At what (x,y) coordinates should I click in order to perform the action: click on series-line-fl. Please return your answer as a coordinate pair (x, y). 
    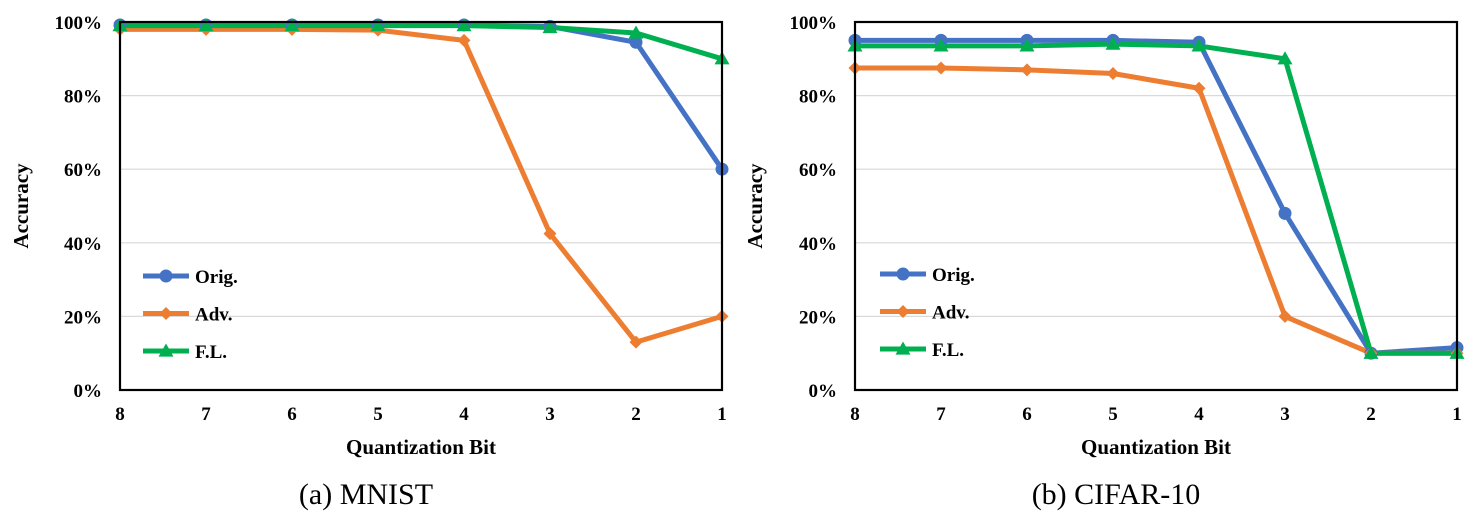
    Looking at the image, I should click on (421, 42).